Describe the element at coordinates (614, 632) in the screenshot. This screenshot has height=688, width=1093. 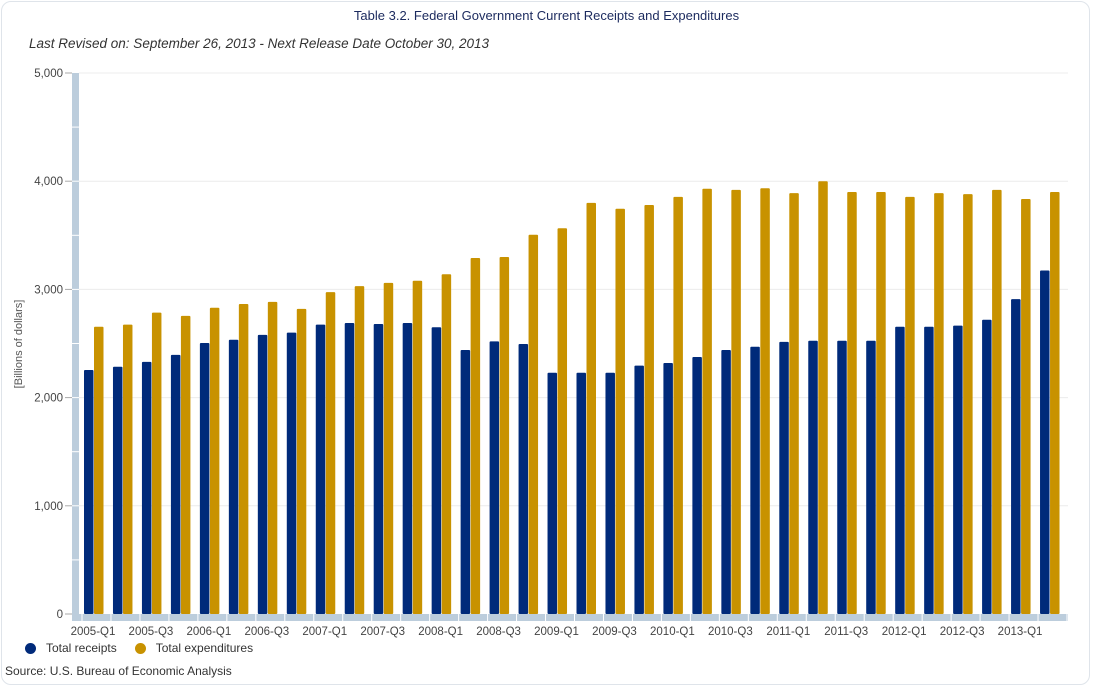
I see `x-tick-label: 2009-Q3` at that location.